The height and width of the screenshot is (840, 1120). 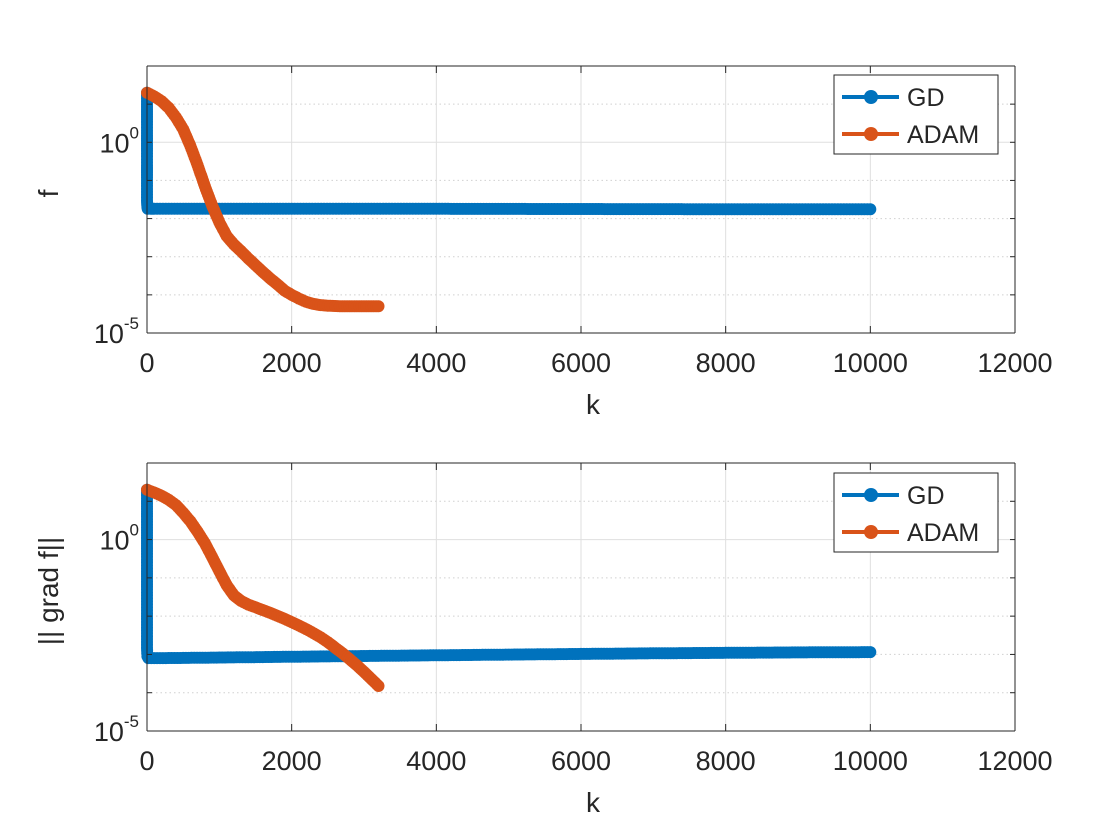 I want to click on y-axis-label: f, so click(x=48, y=193).